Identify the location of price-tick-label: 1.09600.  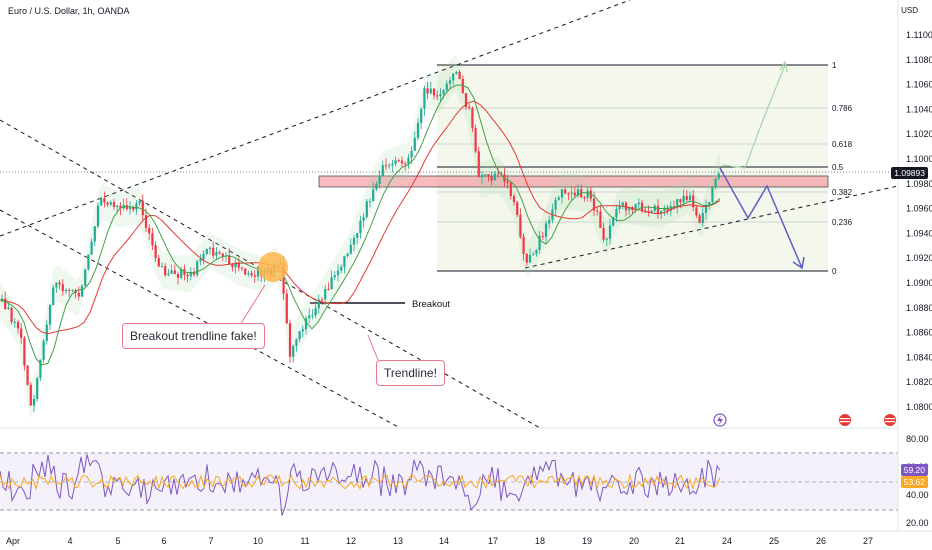
(919, 209).